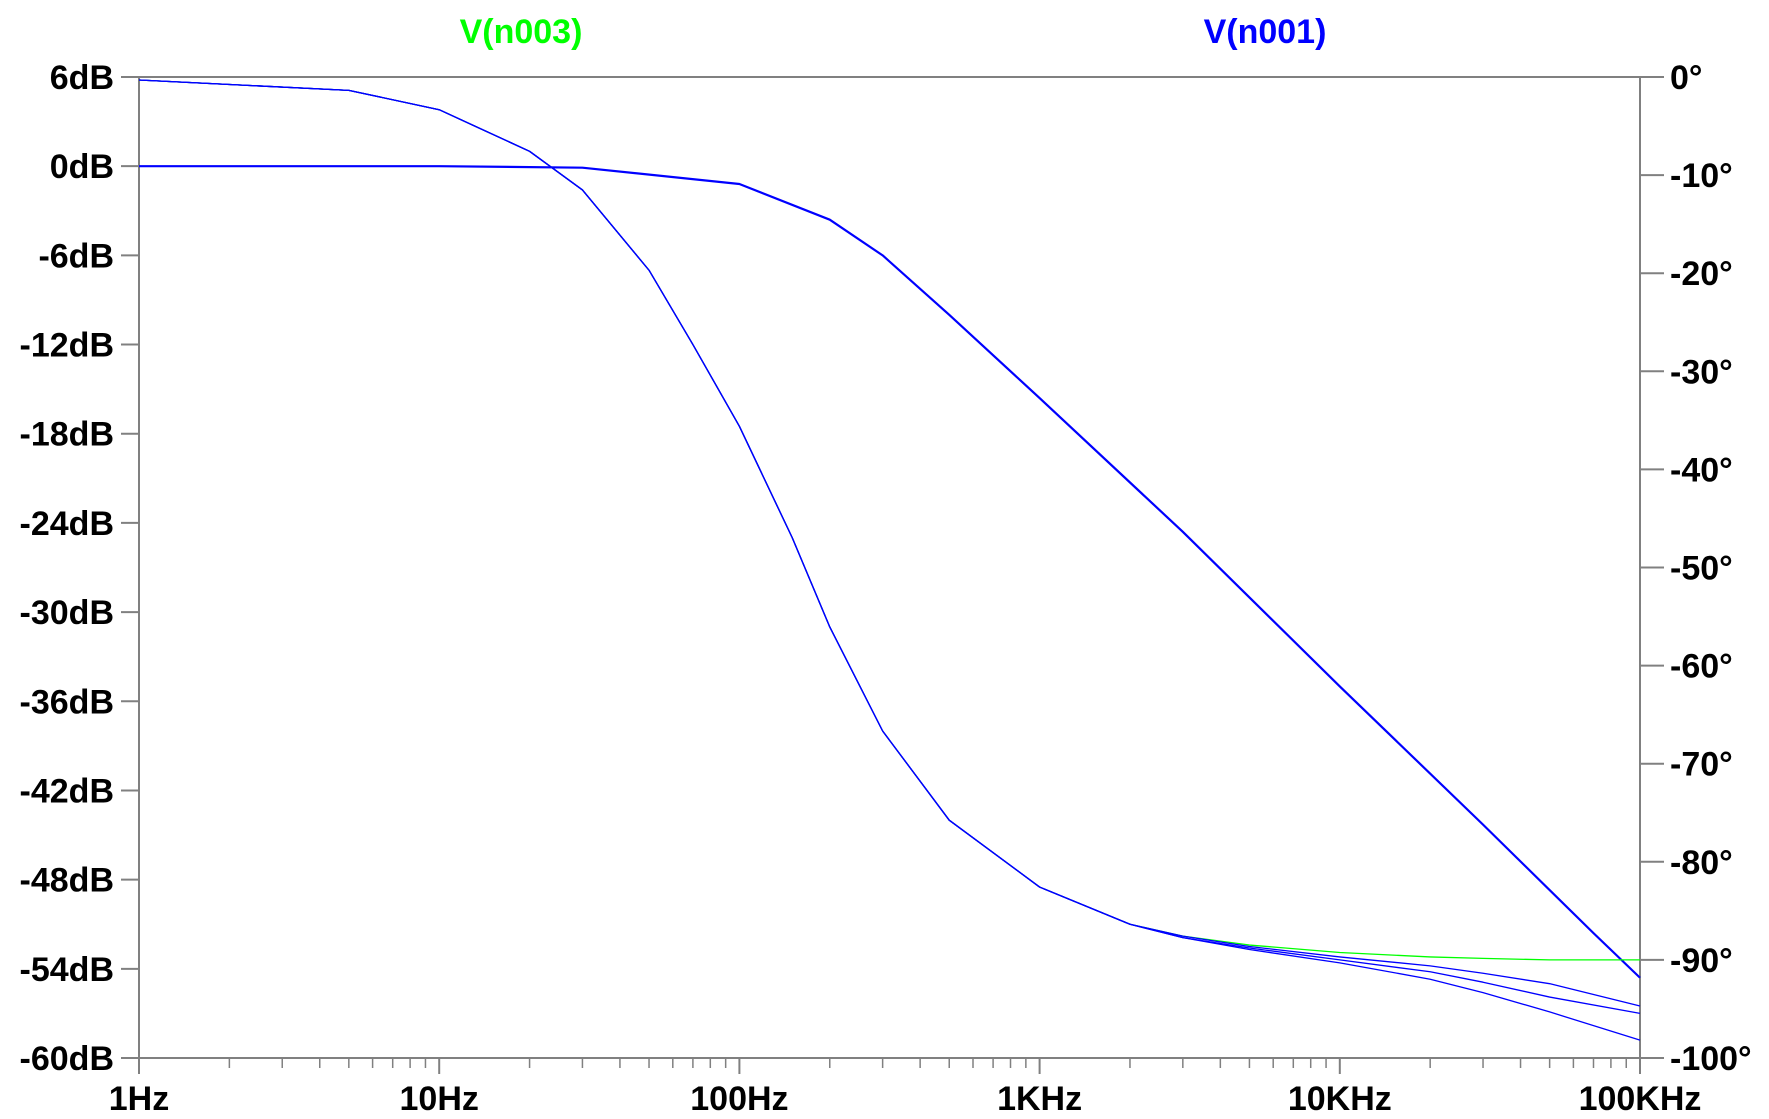  I want to click on left-tick-label: -24dB, so click(67, 524).